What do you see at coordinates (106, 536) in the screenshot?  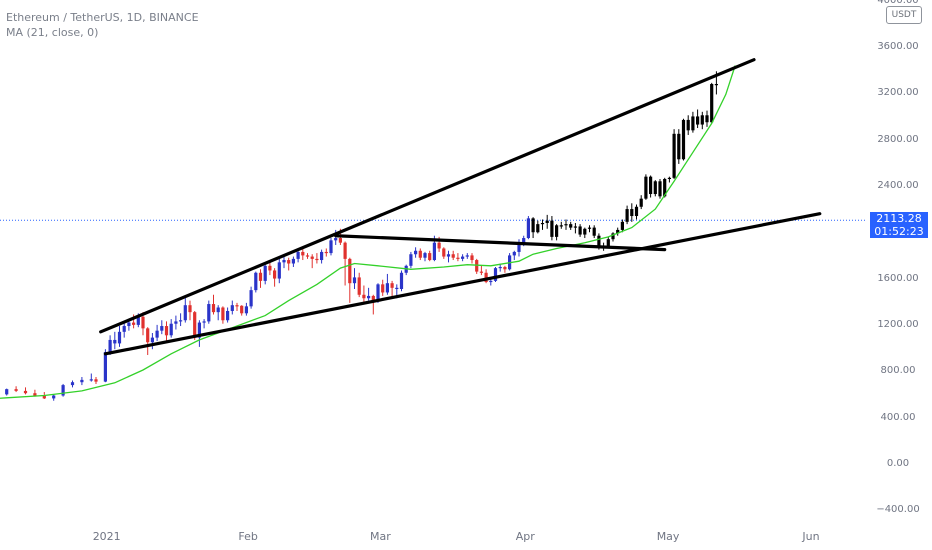 I see `time-tick-label: 2021` at bounding box center [106, 536].